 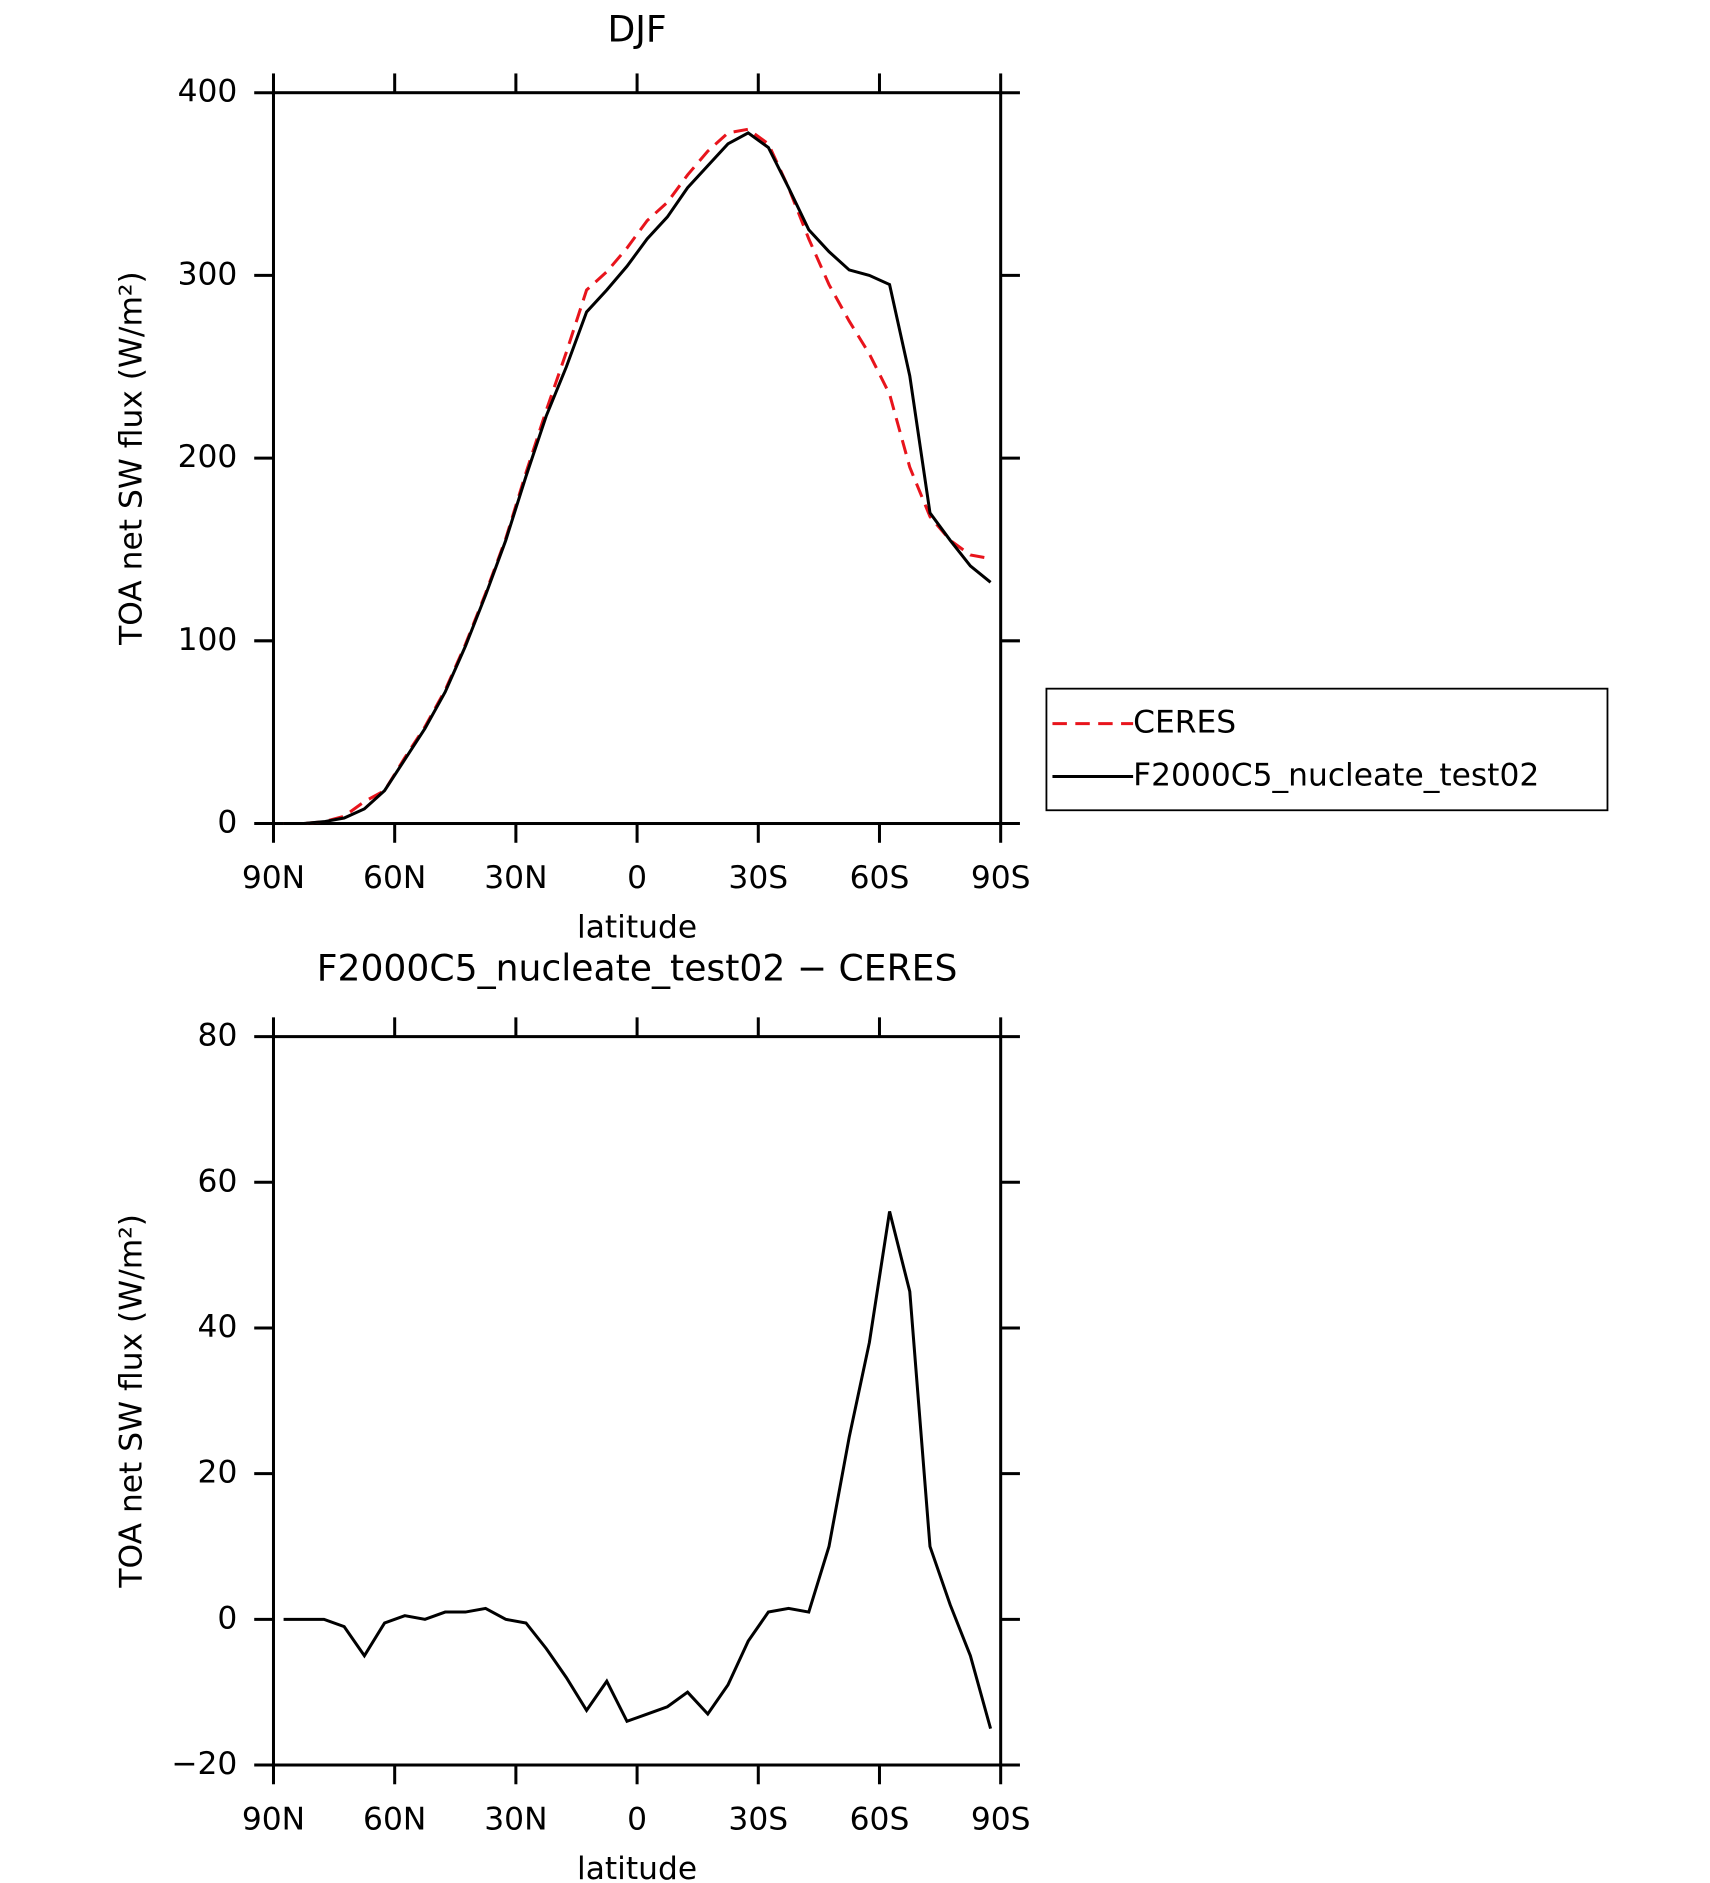 I want to click on legend-box, so click(x=1327, y=749).